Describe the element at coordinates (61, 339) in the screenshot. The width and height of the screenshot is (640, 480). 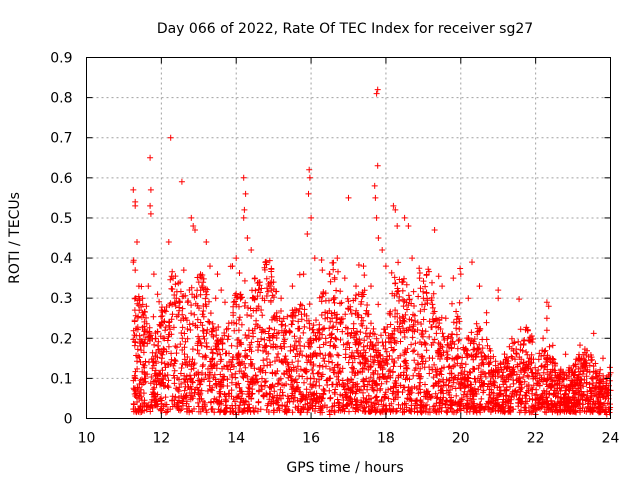
I see `y-tick-label: 0.2` at that location.